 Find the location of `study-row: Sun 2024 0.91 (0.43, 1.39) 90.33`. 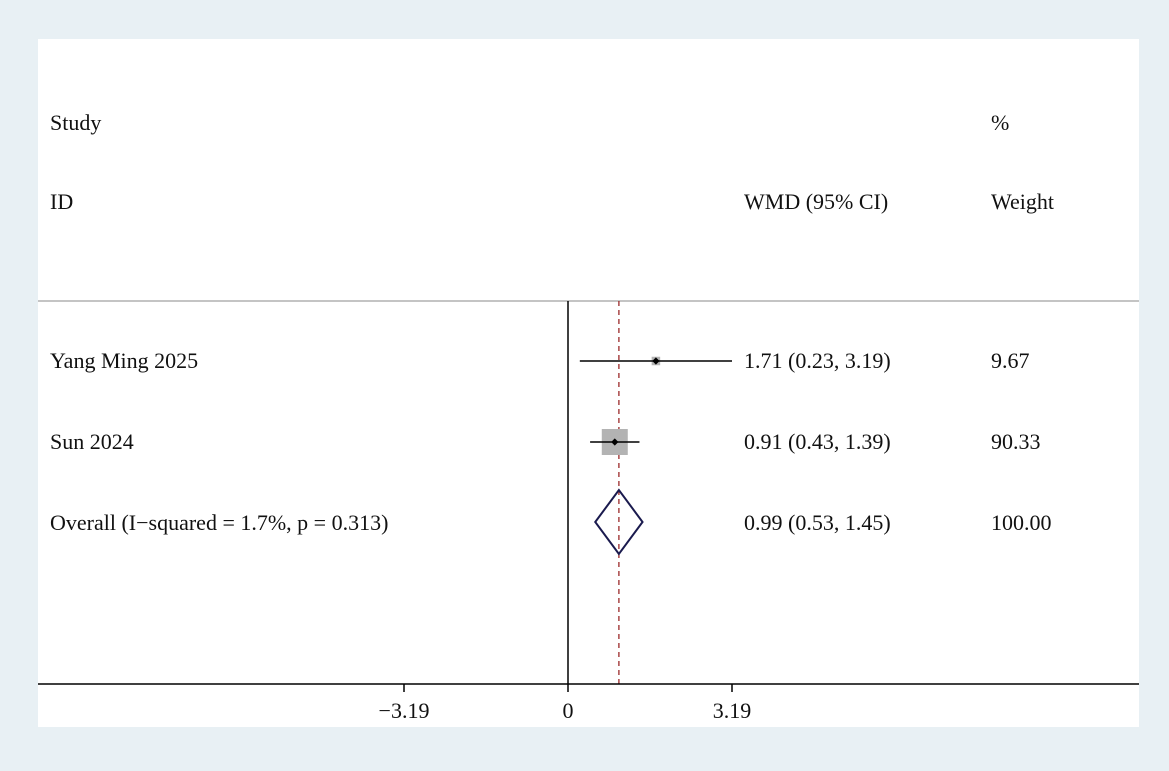

study-row: Sun 2024 0.91 (0.43, 1.39) 90.33 is located at coordinates (545, 442).